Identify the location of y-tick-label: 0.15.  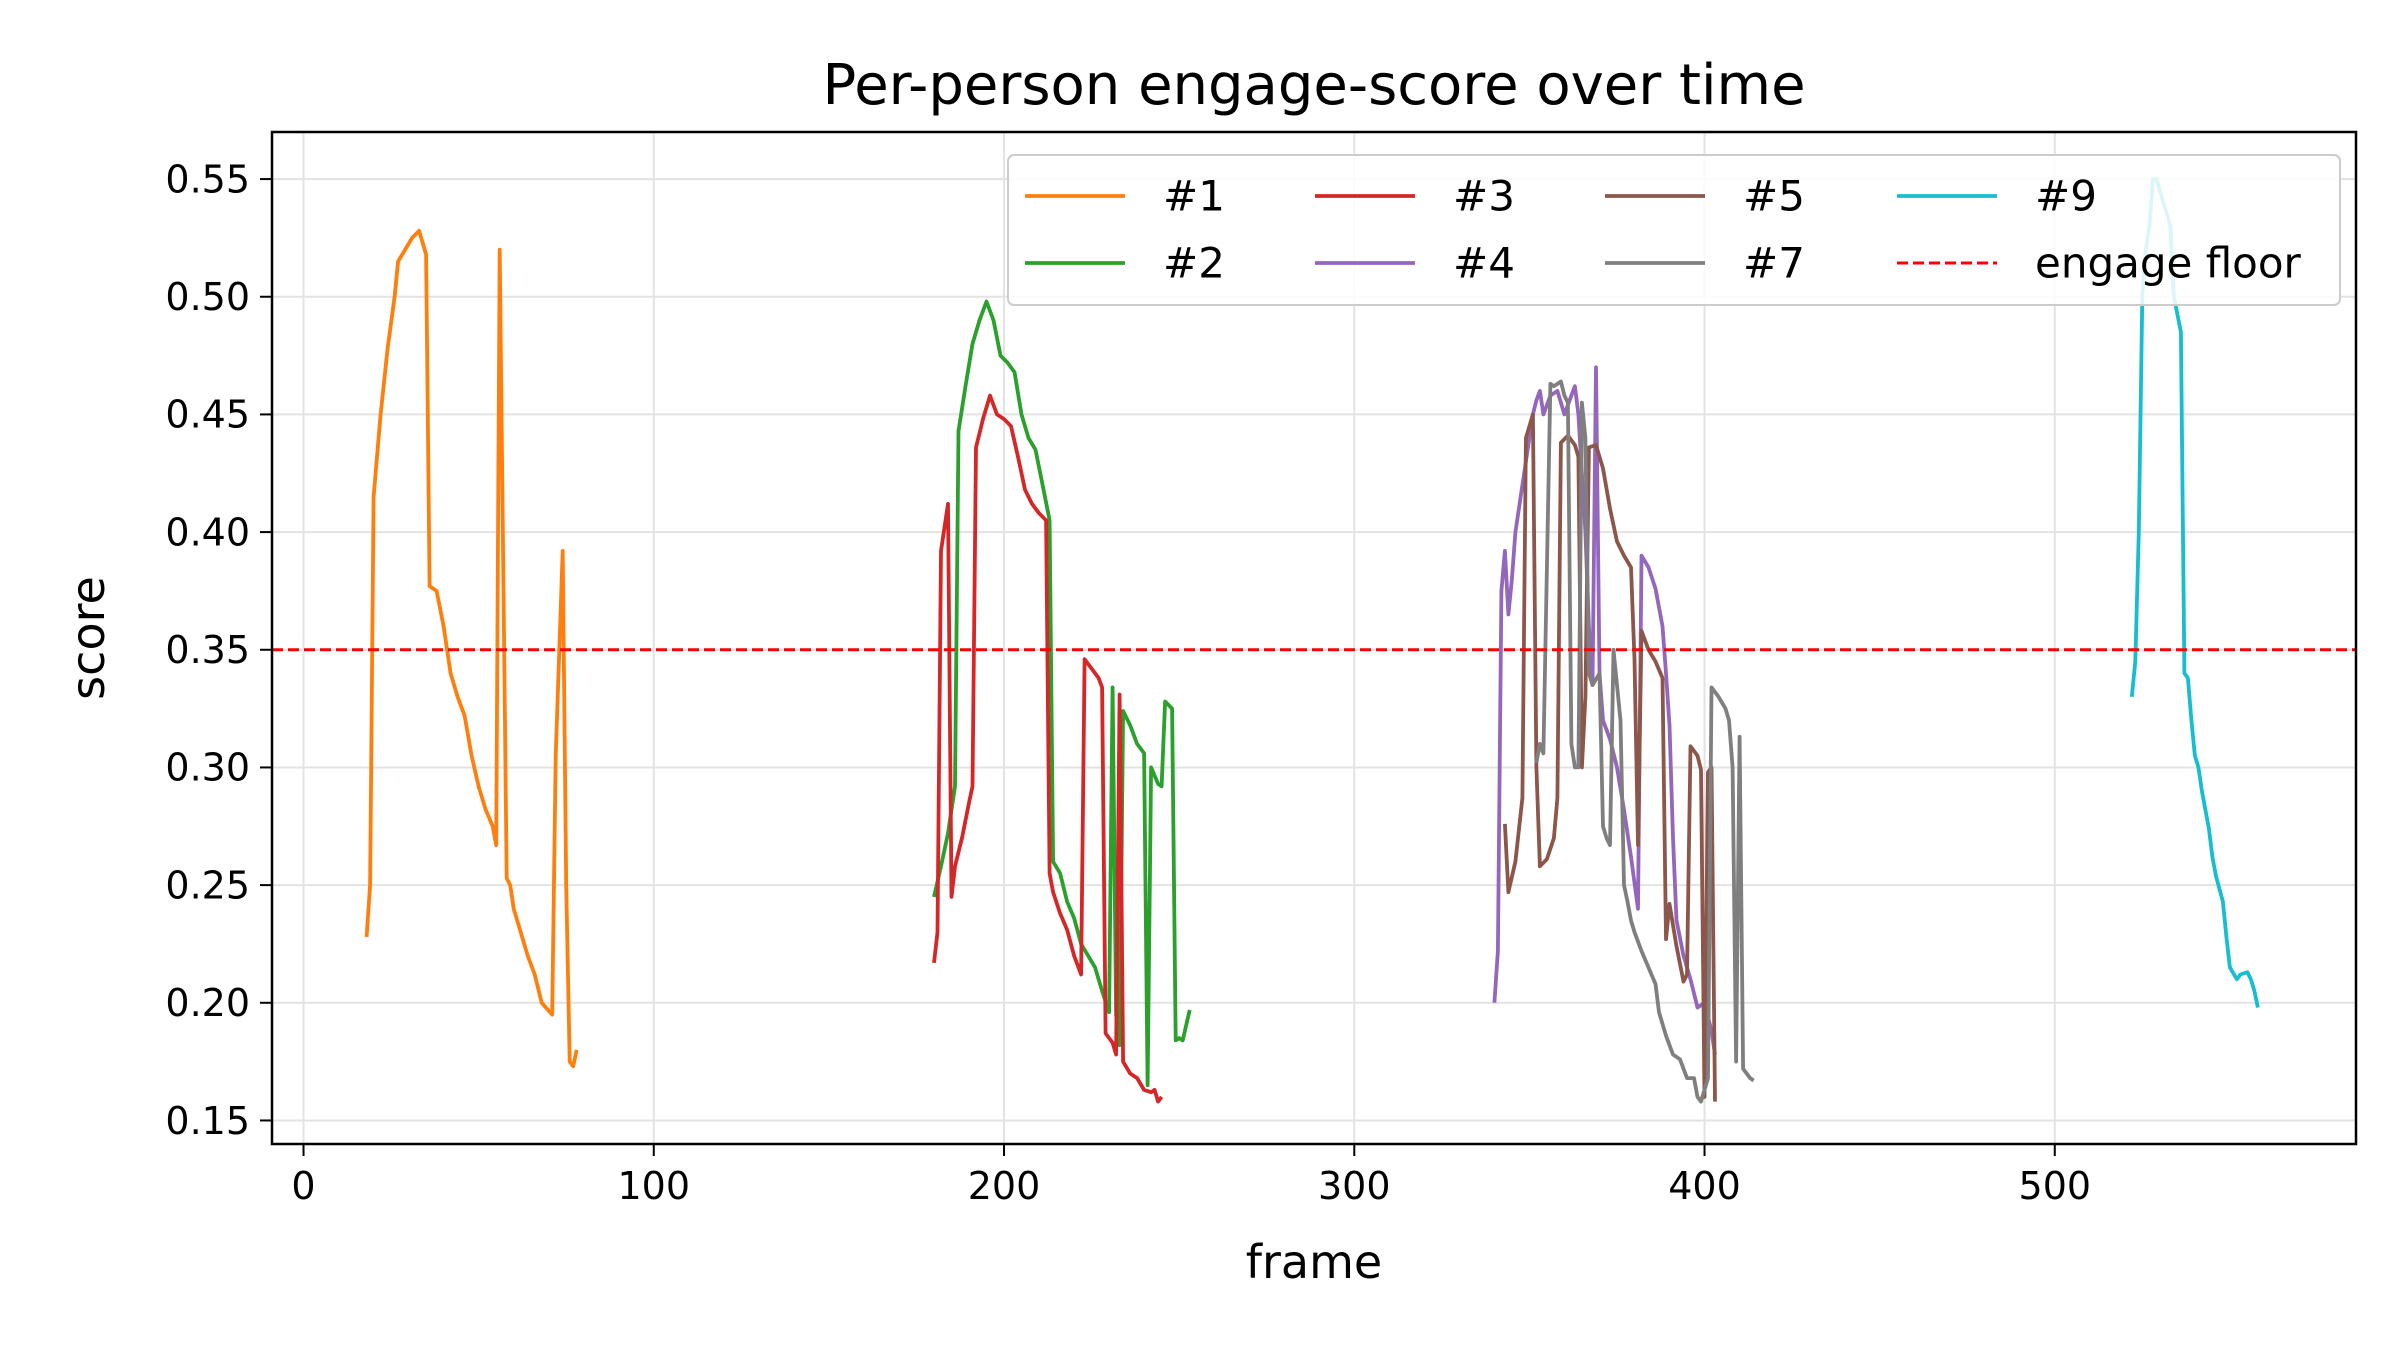
(207, 1121).